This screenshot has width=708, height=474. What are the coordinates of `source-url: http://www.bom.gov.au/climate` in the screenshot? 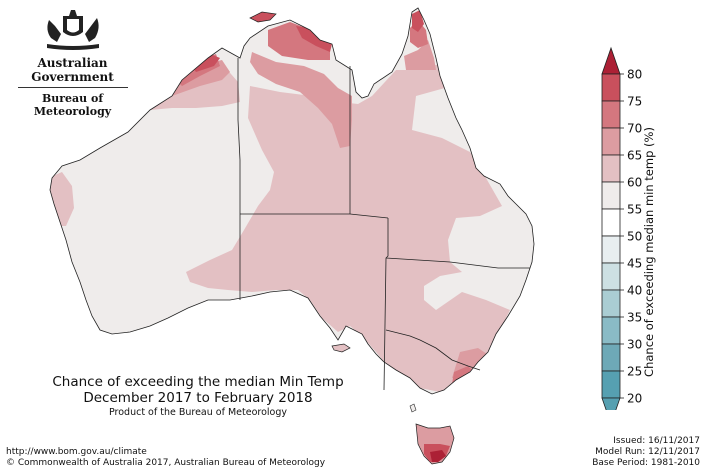 It's located at (76, 452).